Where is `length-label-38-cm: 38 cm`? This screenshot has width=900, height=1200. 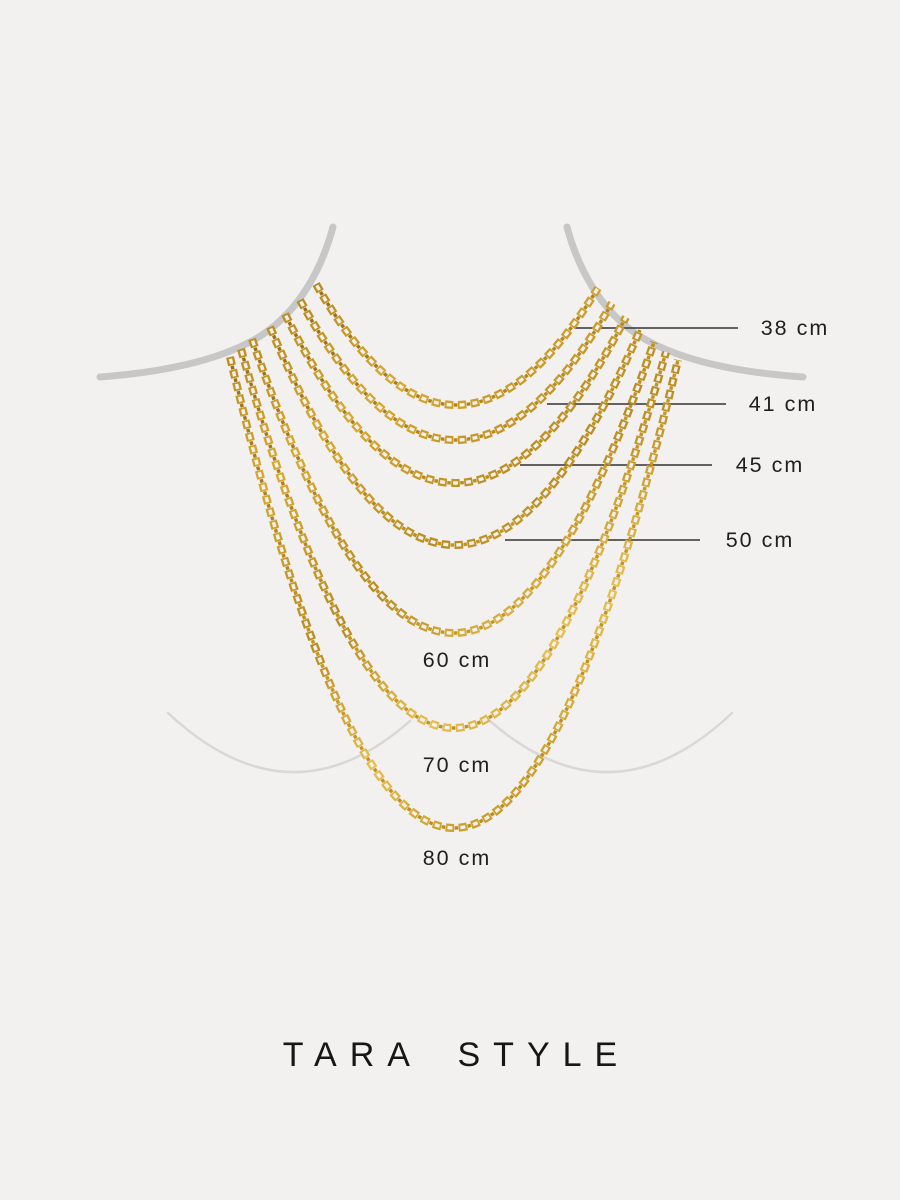
length-label-38-cm: 38 cm is located at coordinates (795, 328).